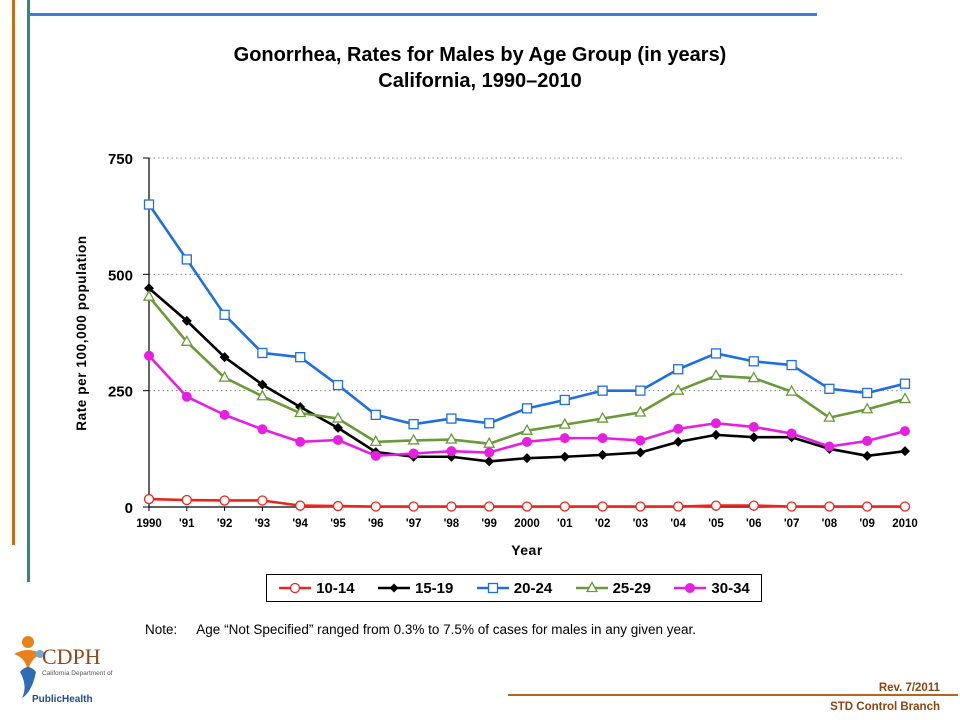 This screenshot has height=720, width=960. I want to click on x-tick-label: '92, so click(225, 524).